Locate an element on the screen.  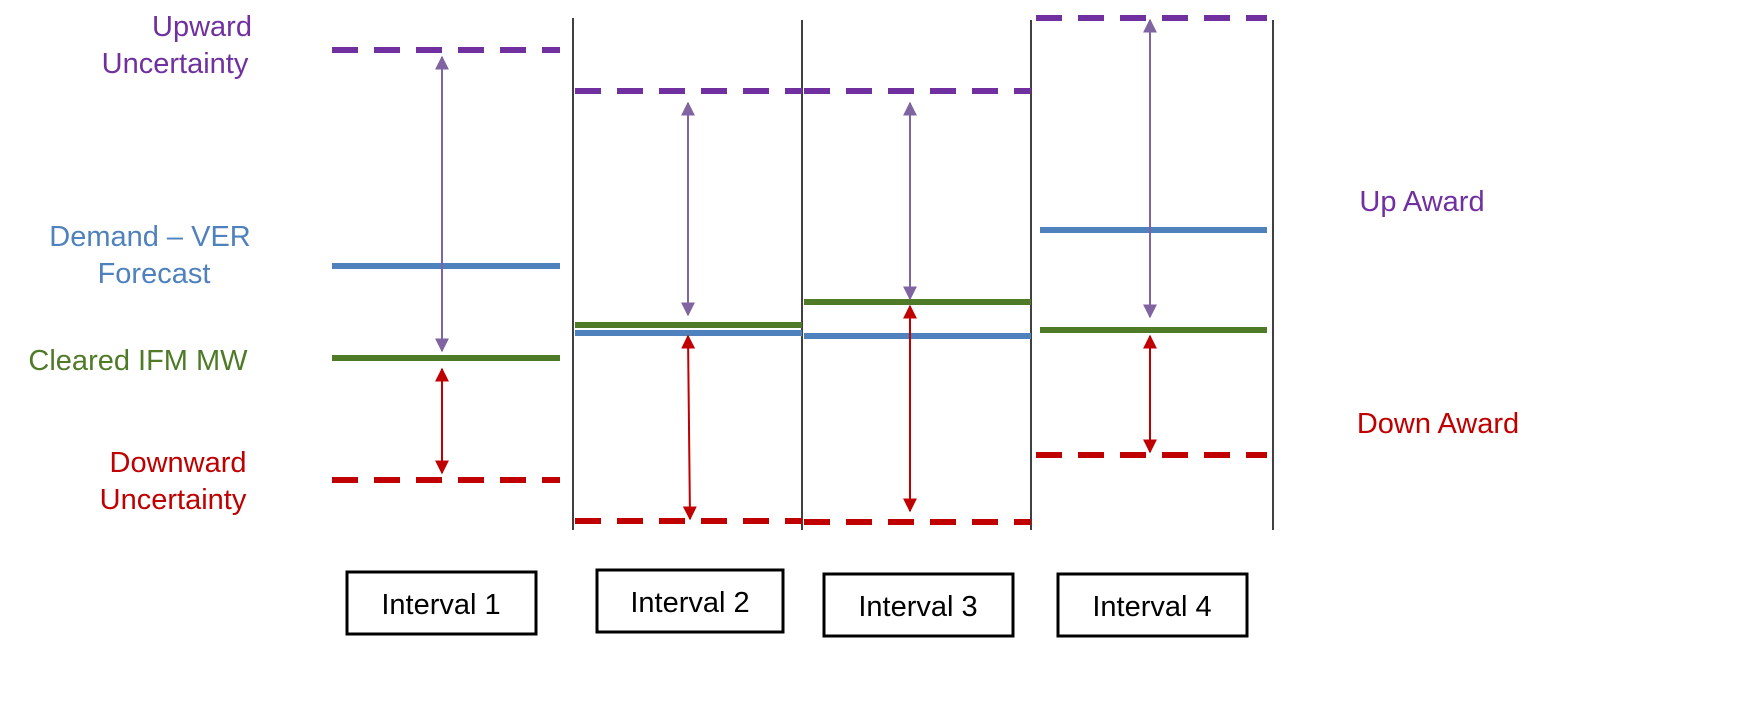
interval-2-label: Interval 2 is located at coordinates (689, 603).